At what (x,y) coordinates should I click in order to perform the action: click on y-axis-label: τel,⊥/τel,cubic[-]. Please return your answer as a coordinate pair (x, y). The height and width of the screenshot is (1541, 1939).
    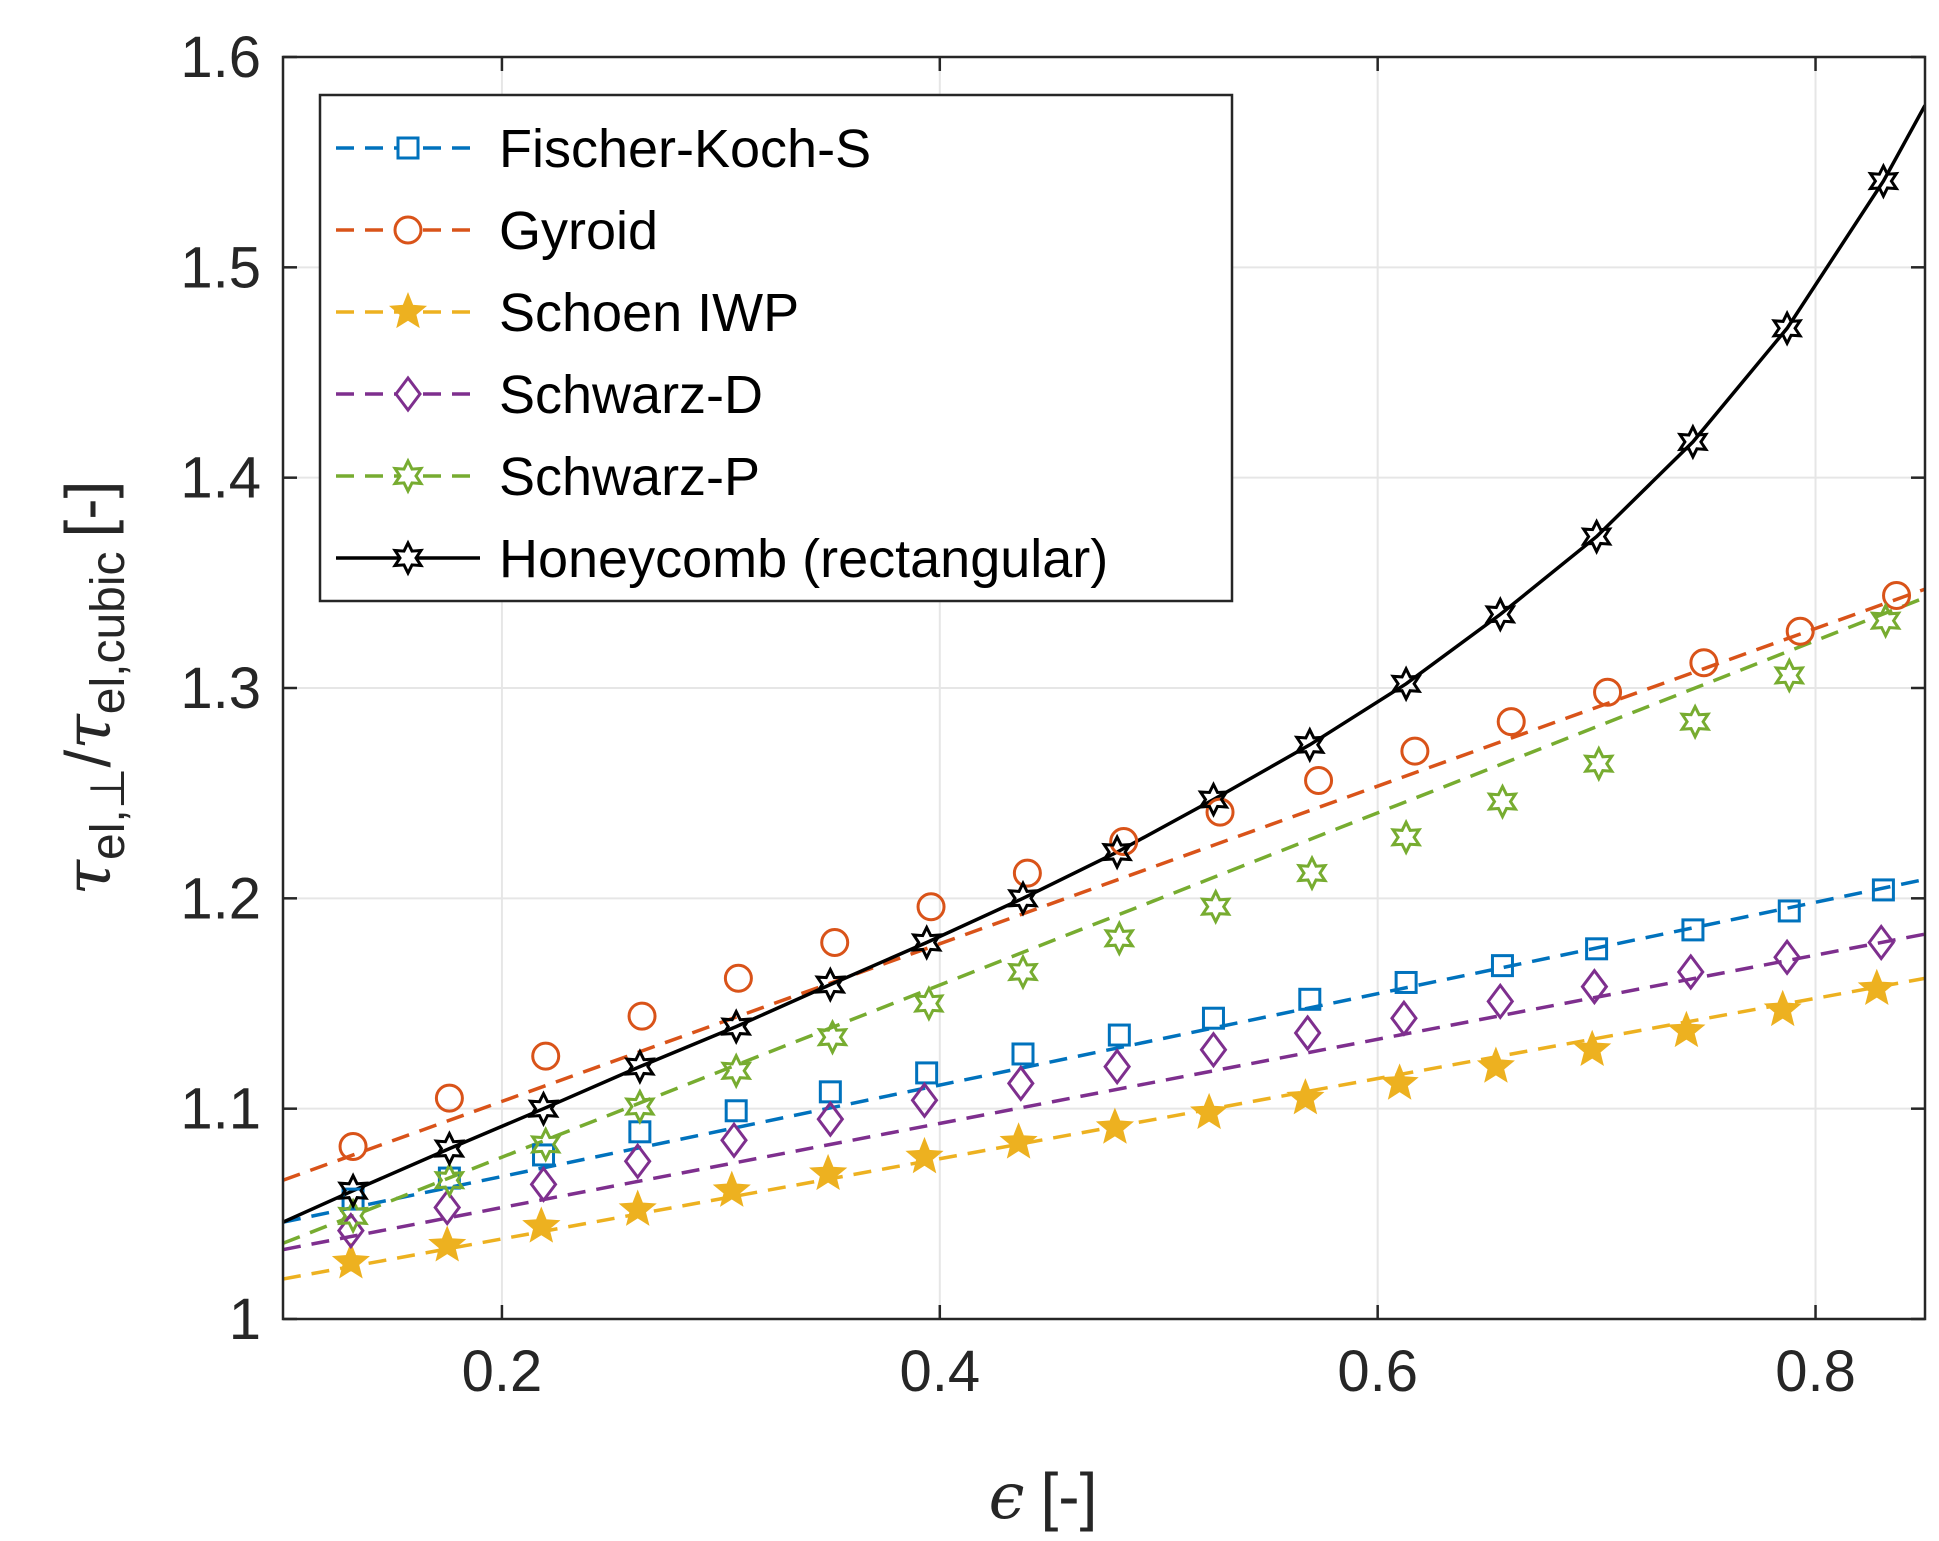
    Looking at the image, I should click on (93, 688).